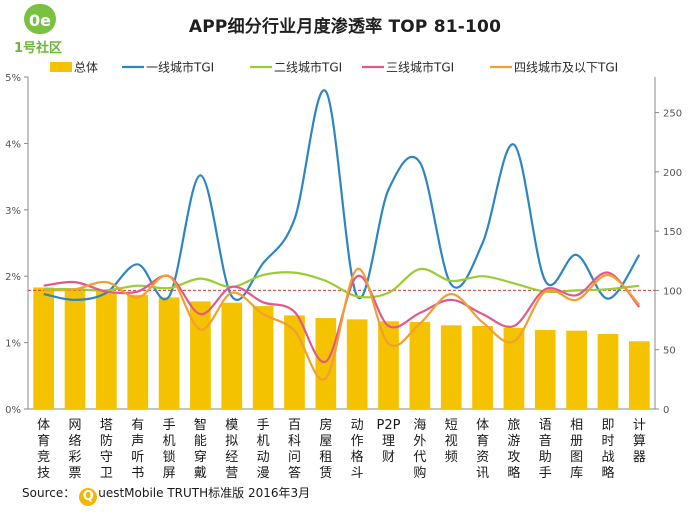  Describe the element at coordinates (49, 493) in the screenshot. I see `source-prefix: Source：` at that location.